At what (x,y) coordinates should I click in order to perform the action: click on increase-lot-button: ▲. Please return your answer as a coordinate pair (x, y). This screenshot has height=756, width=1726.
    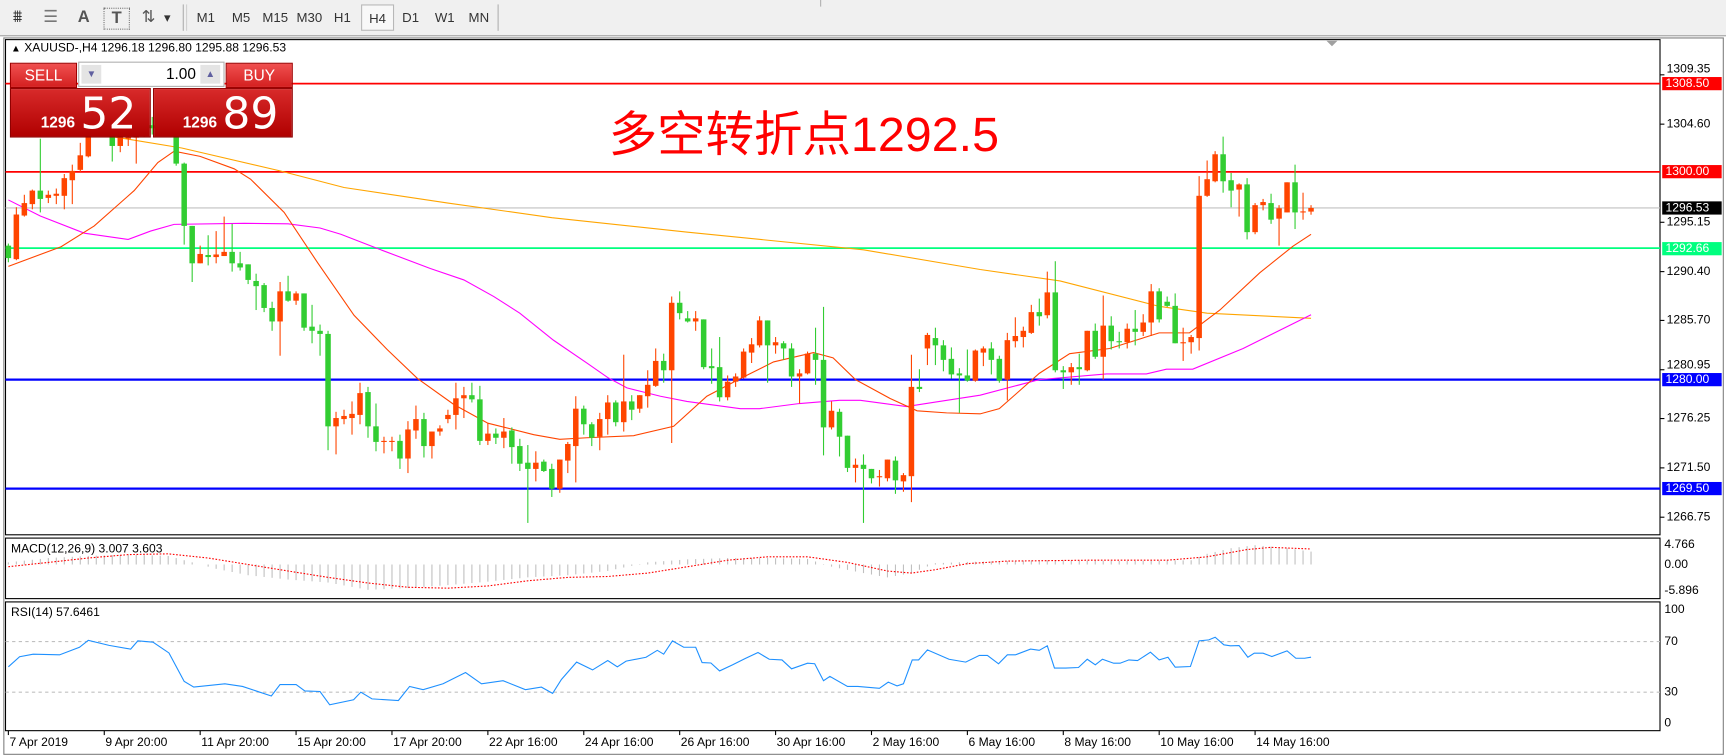
    Looking at the image, I should click on (210, 74).